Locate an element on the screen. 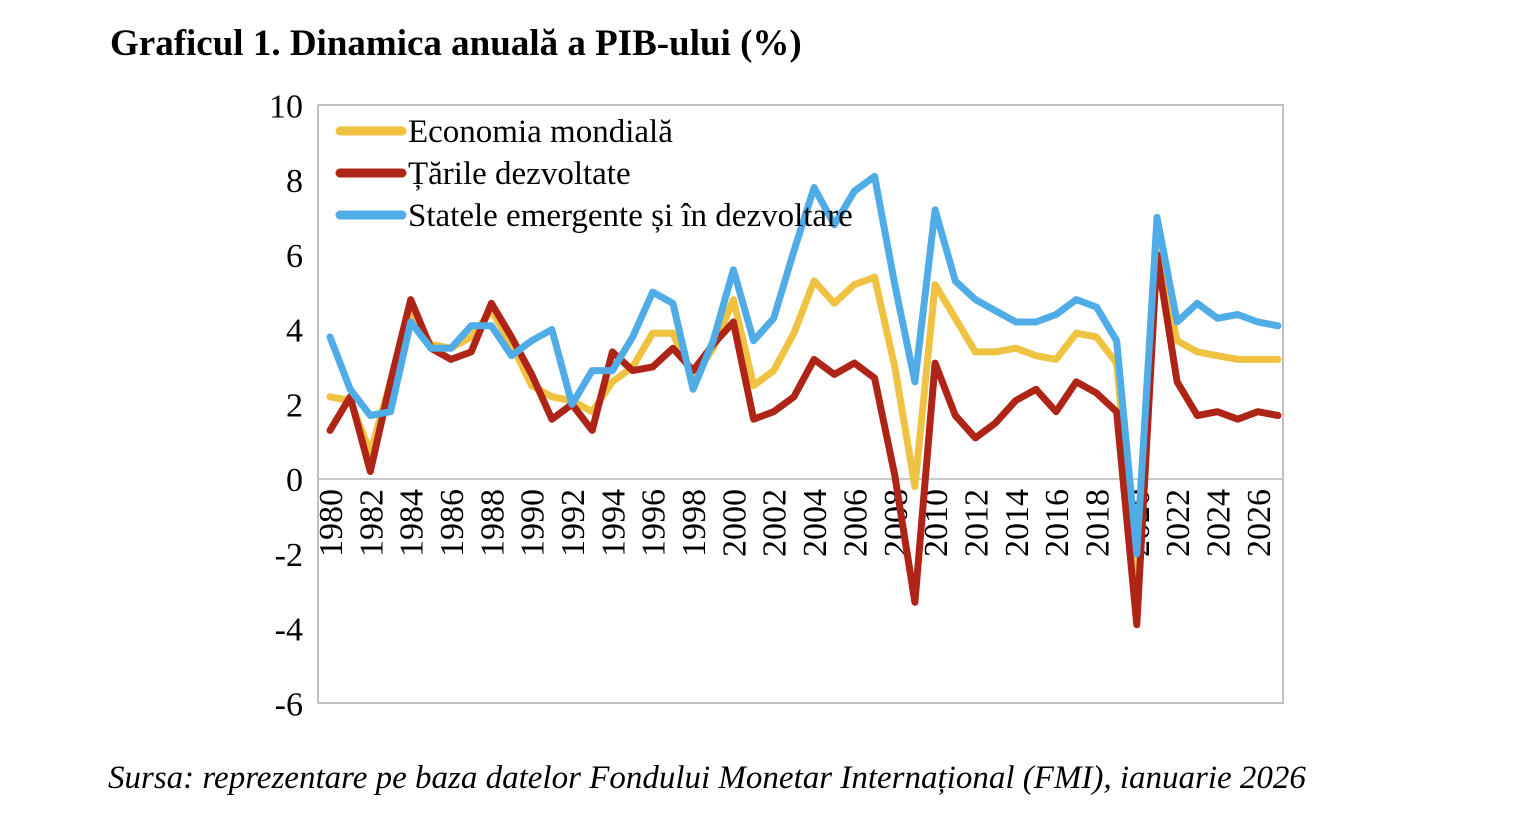 The height and width of the screenshot is (828, 1536). x-axis-tick-label: 2006 is located at coordinates (855, 523).